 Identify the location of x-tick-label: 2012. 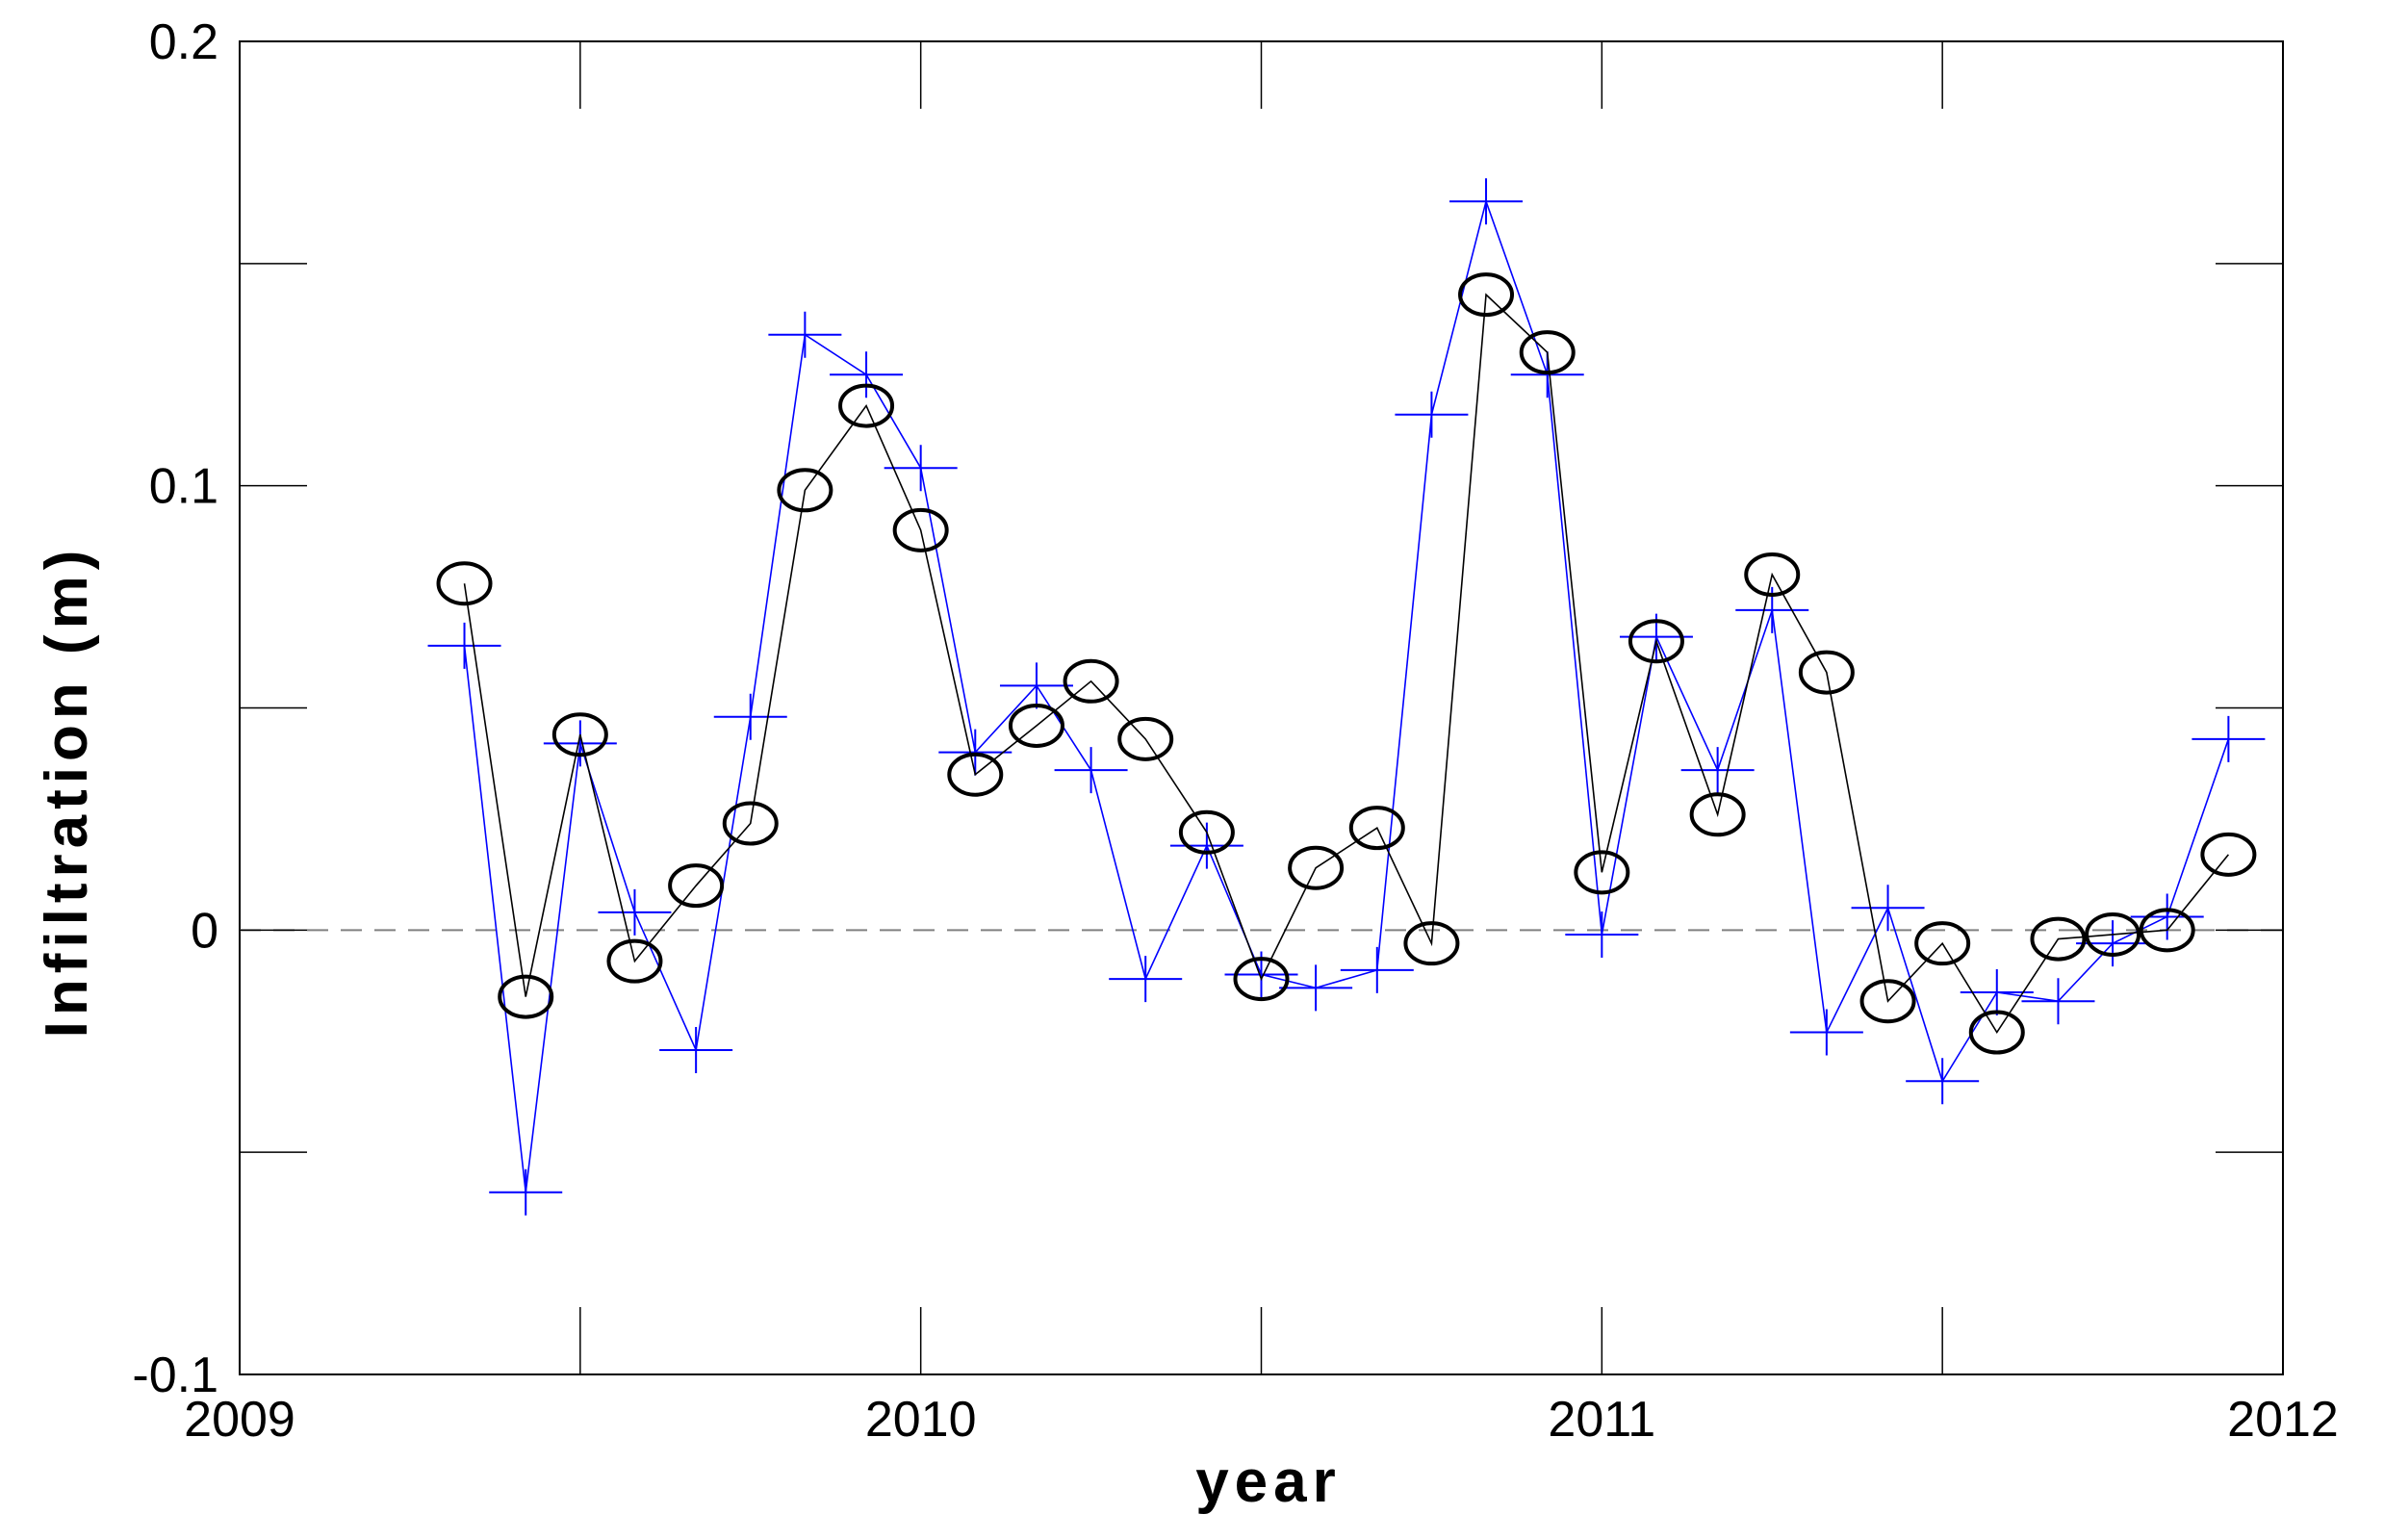
(2283, 1420).